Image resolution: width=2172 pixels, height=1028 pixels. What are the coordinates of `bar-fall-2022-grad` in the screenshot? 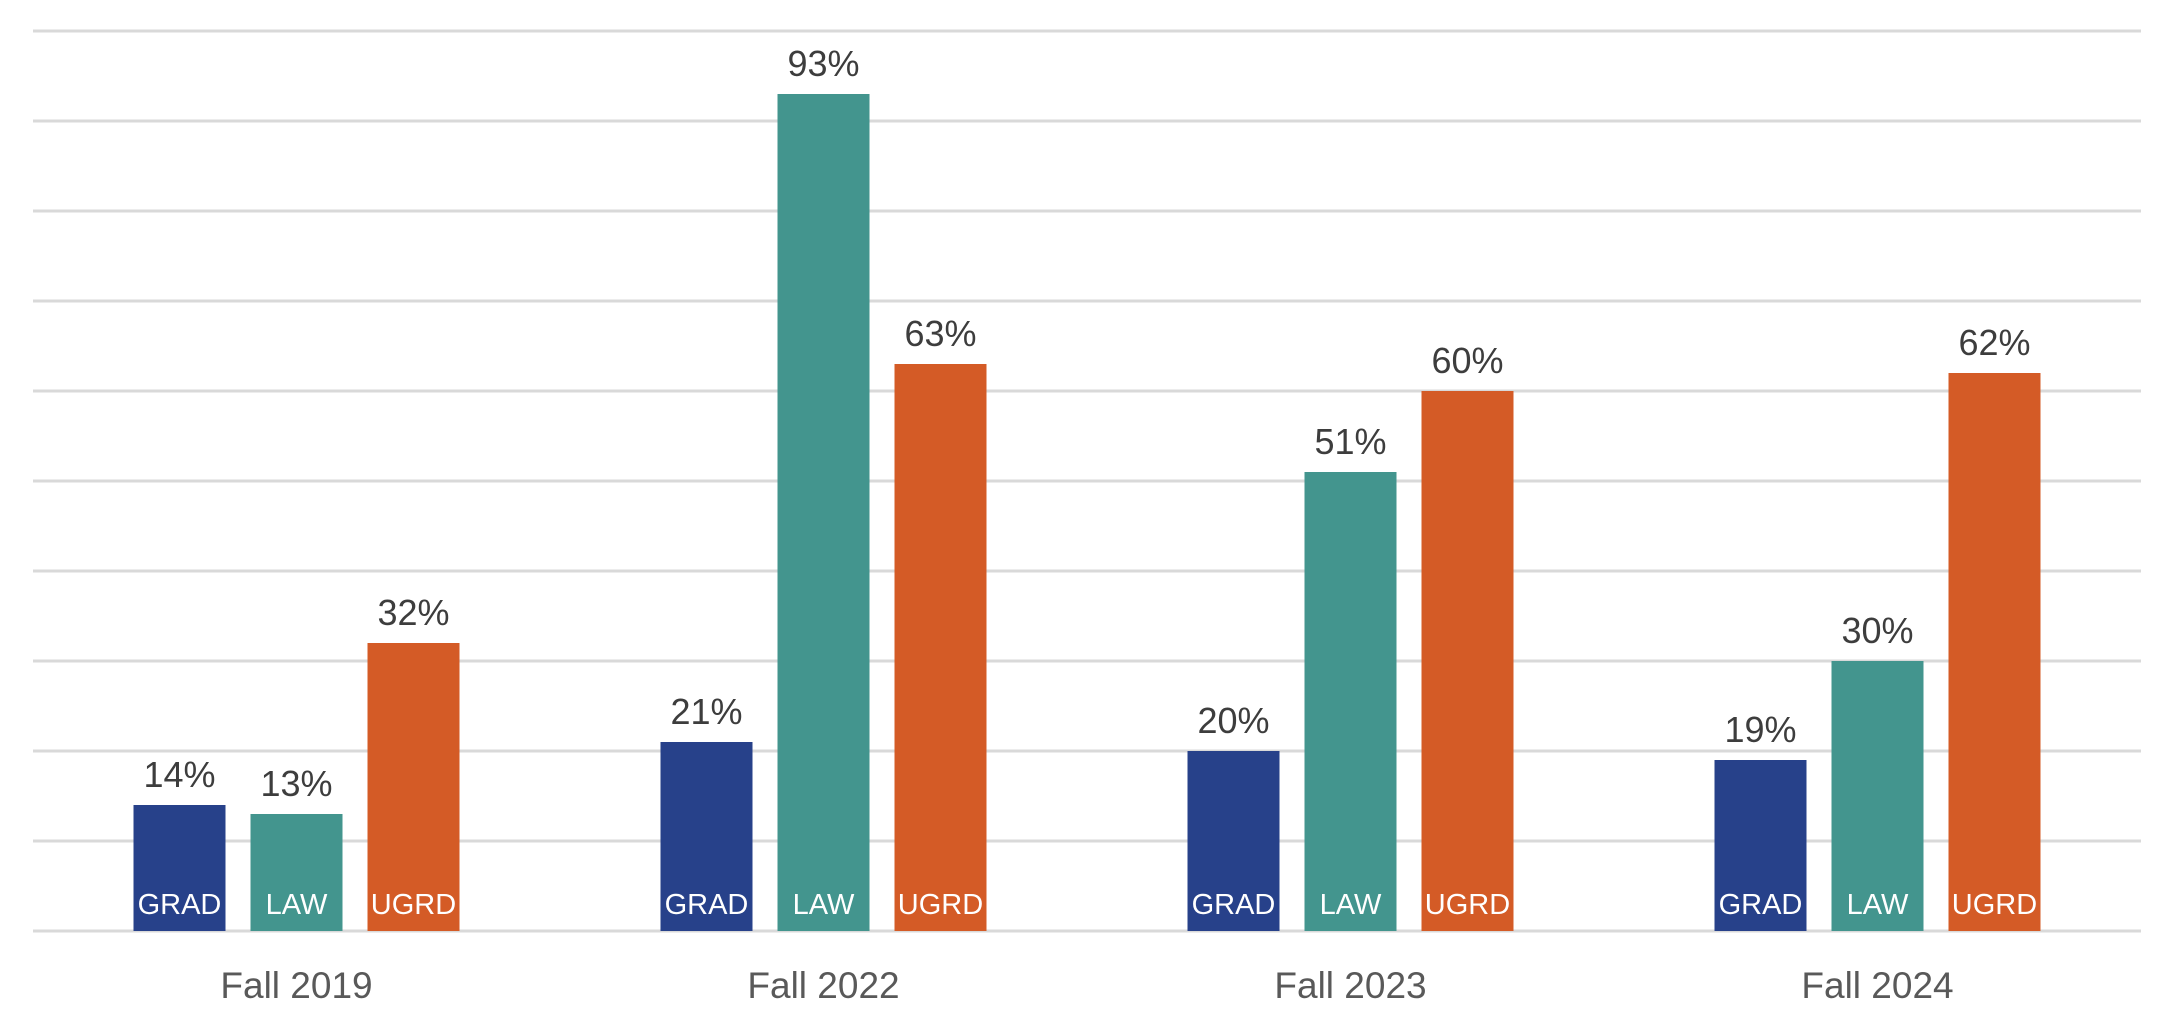 It's located at (706, 836).